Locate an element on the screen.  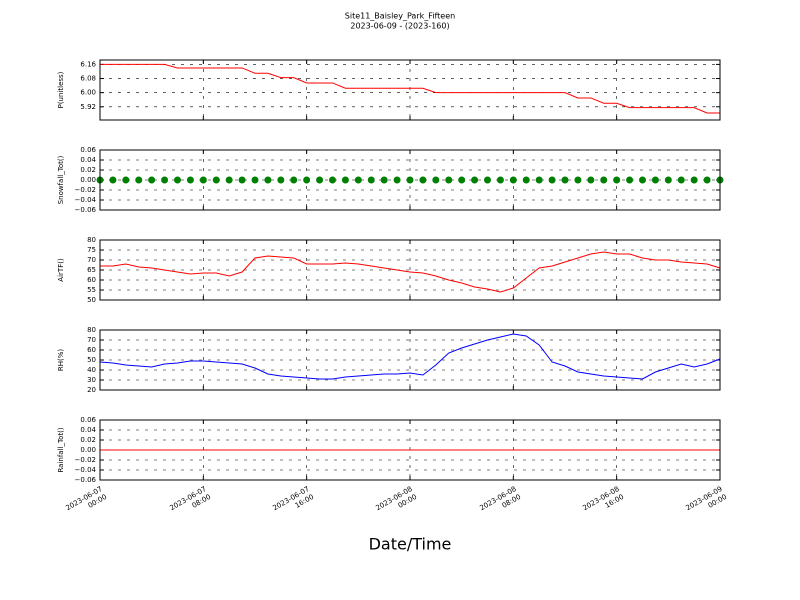
y-axis-label: P(unitless) is located at coordinates (61, 89).